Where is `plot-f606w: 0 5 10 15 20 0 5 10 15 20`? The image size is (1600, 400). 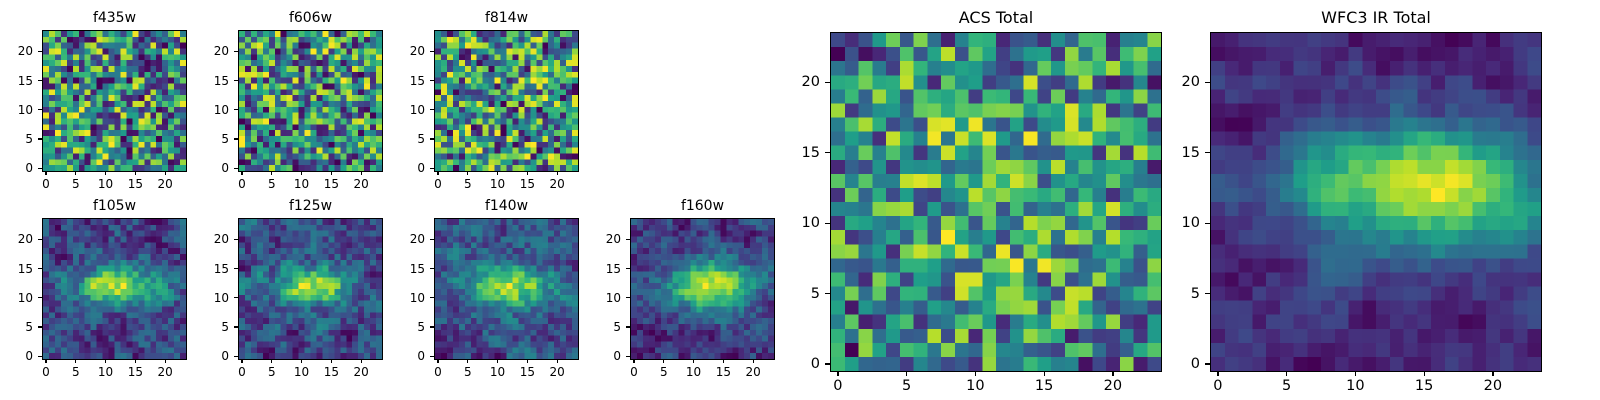 plot-f606w: 0 5 10 15 20 0 5 10 15 20 is located at coordinates (298, 110).